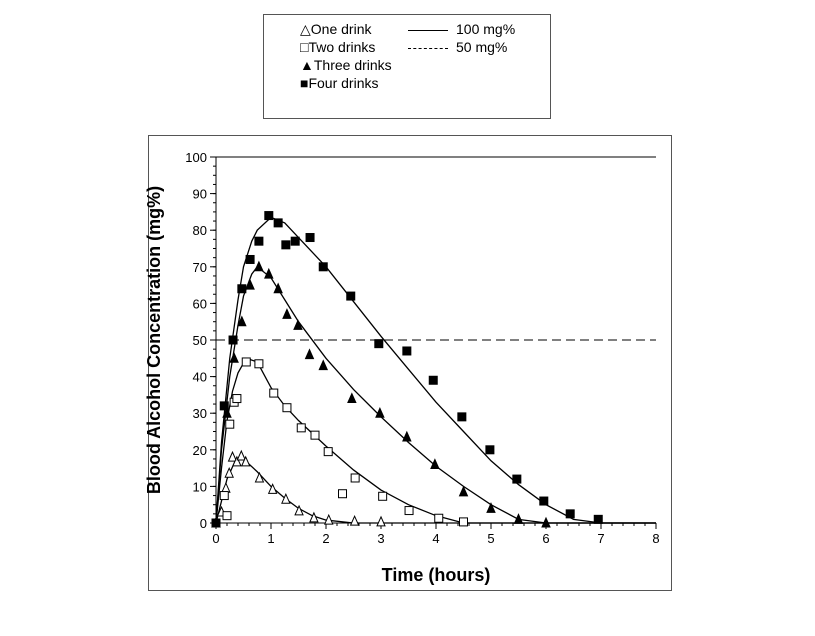 The height and width of the screenshot is (636, 815). Describe the element at coordinates (154, 340) in the screenshot. I see `y-axis-label: Blood Alcohol Concentration (mg%)` at that location.